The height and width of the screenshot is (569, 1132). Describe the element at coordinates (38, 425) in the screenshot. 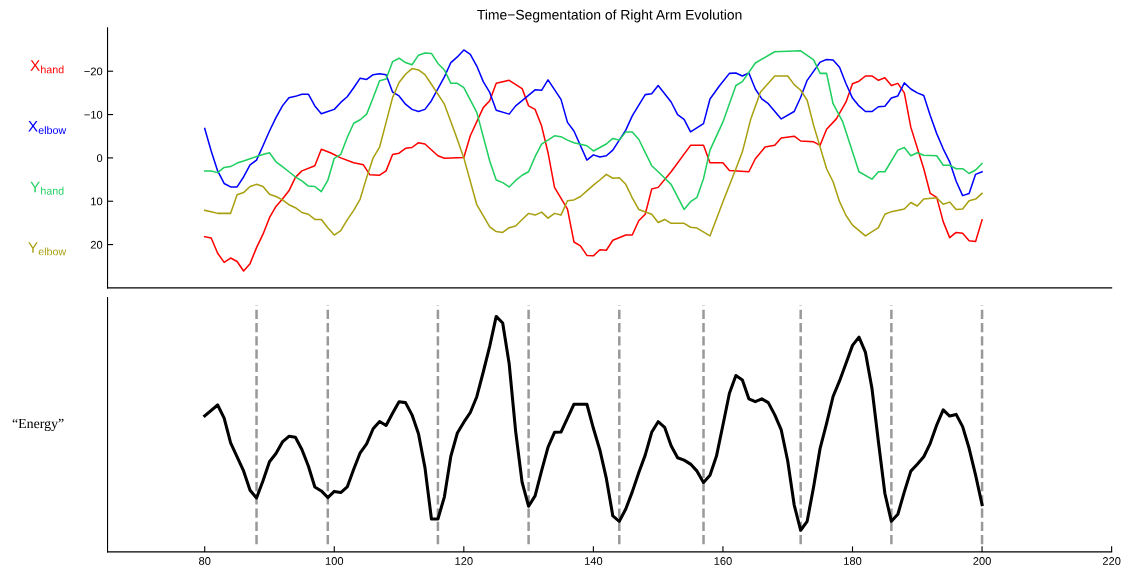

I see `y-axis-title: “Energy”` at that location.